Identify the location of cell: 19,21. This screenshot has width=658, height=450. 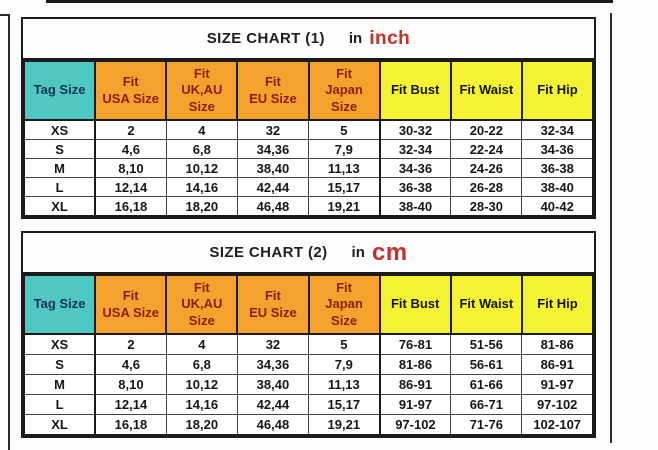
(344, 425).